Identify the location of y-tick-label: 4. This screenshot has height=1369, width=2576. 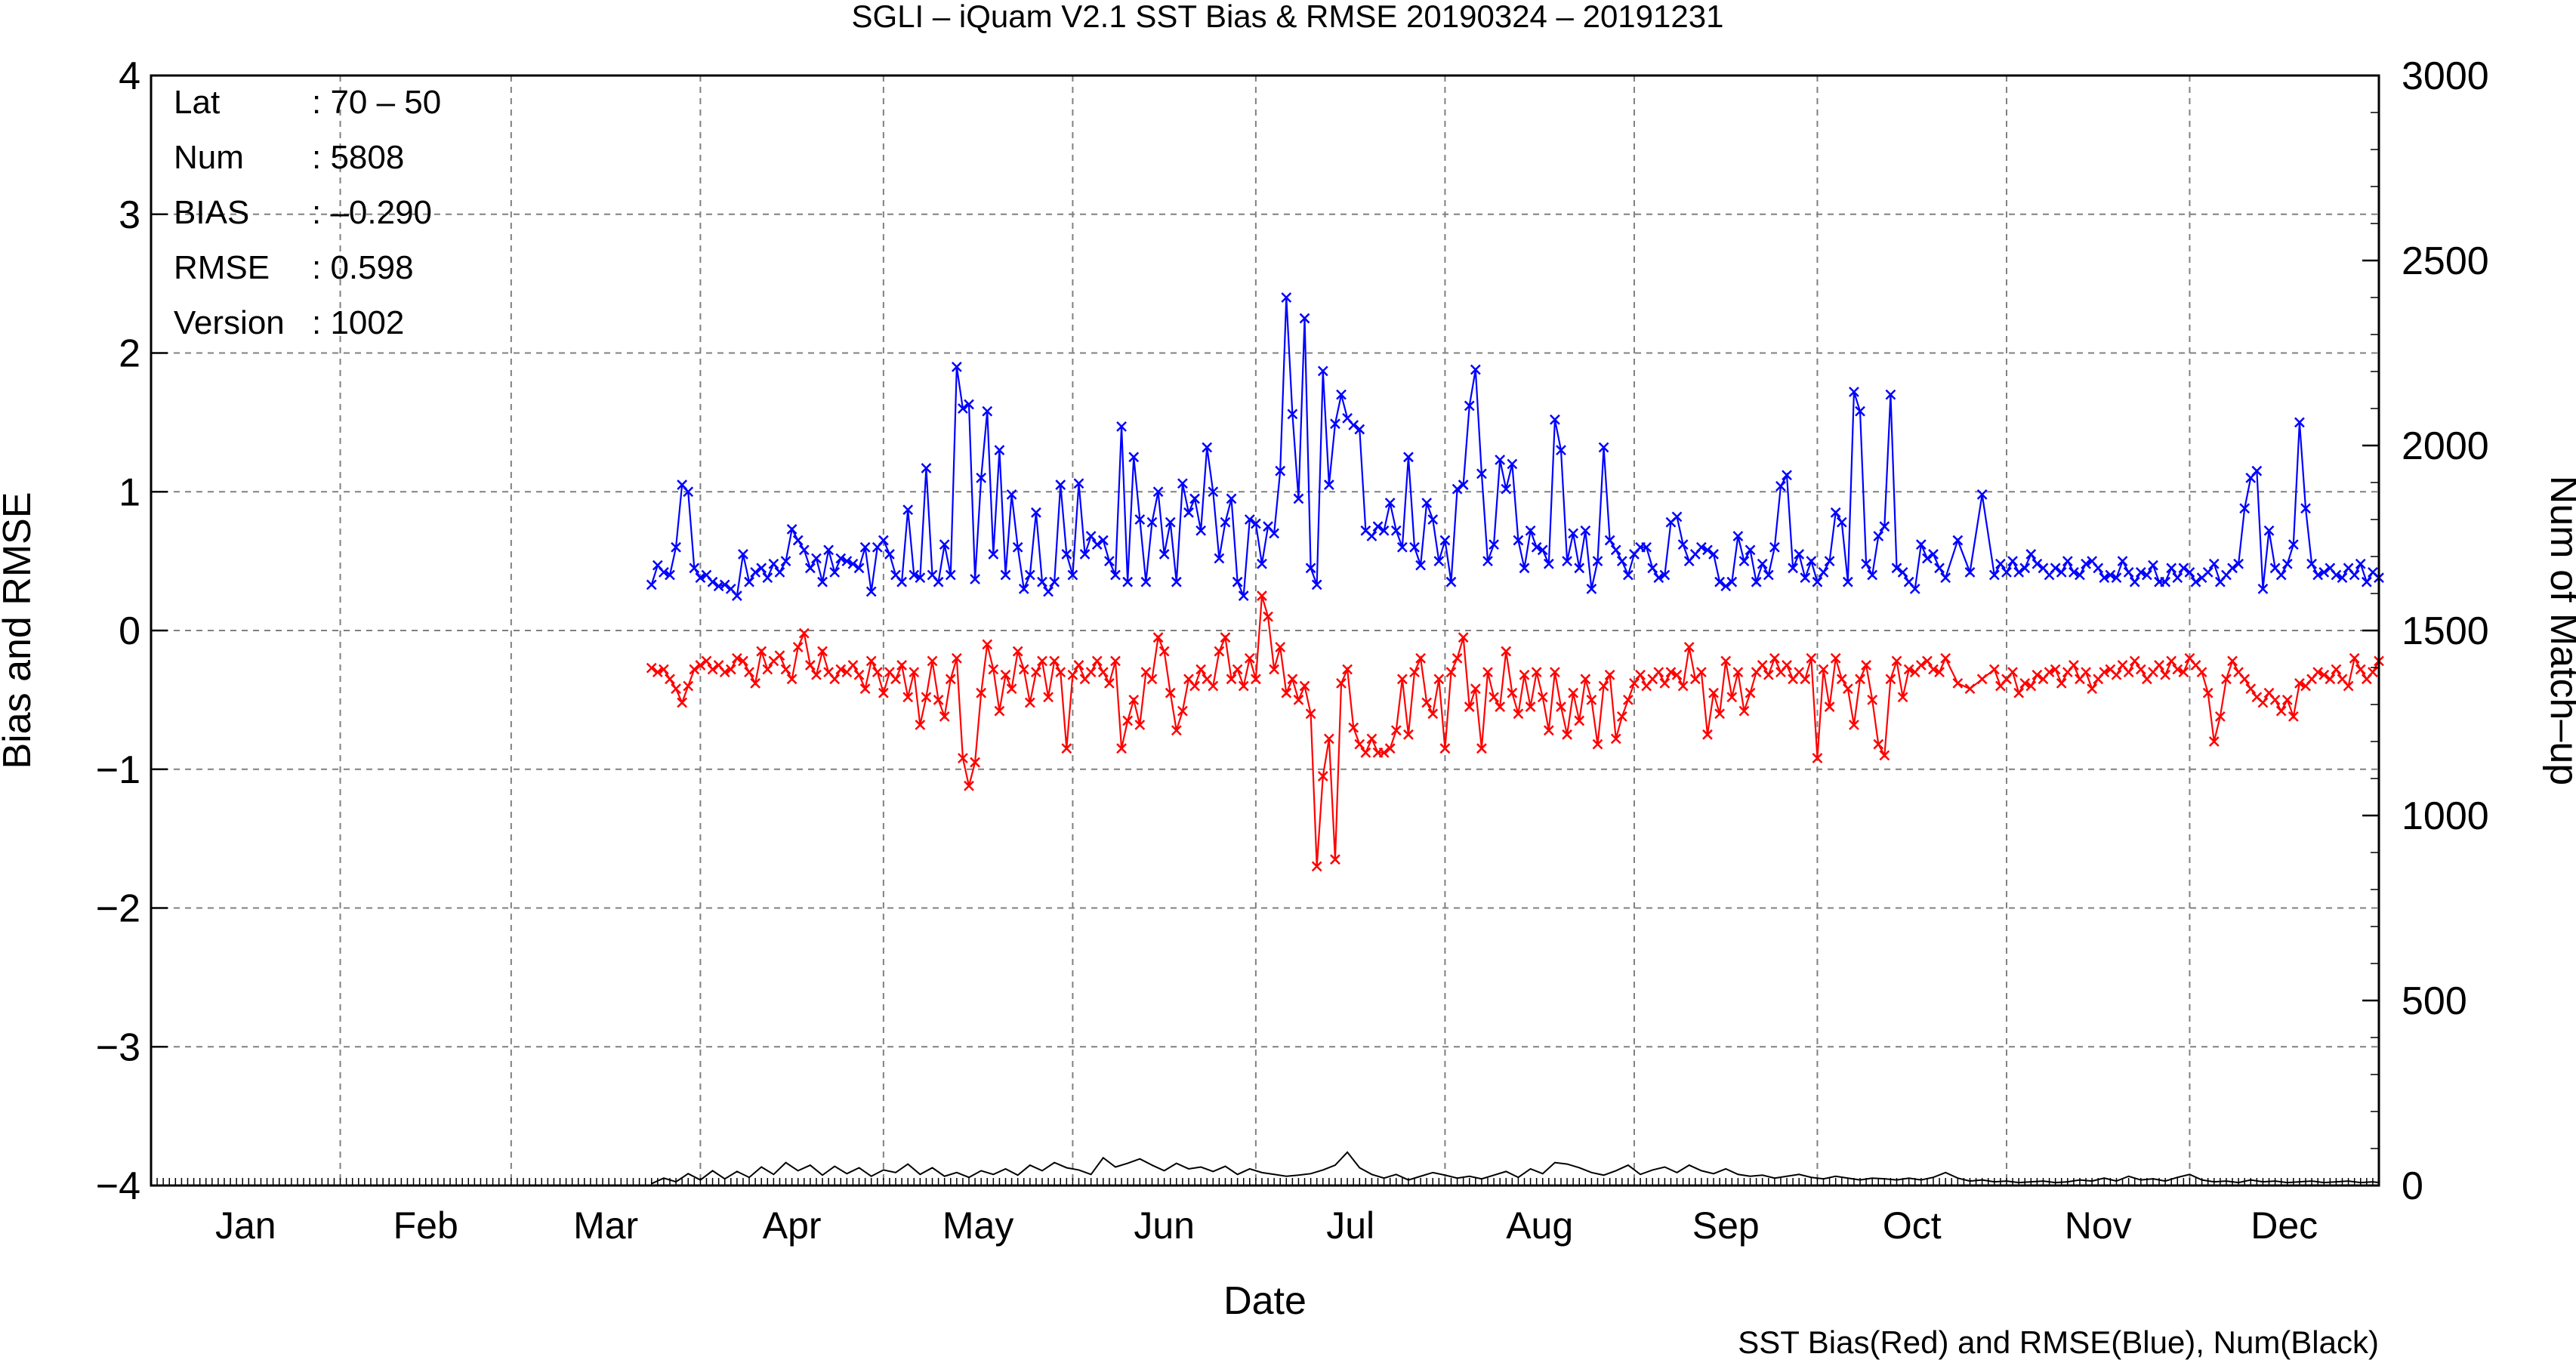
(129, 76).